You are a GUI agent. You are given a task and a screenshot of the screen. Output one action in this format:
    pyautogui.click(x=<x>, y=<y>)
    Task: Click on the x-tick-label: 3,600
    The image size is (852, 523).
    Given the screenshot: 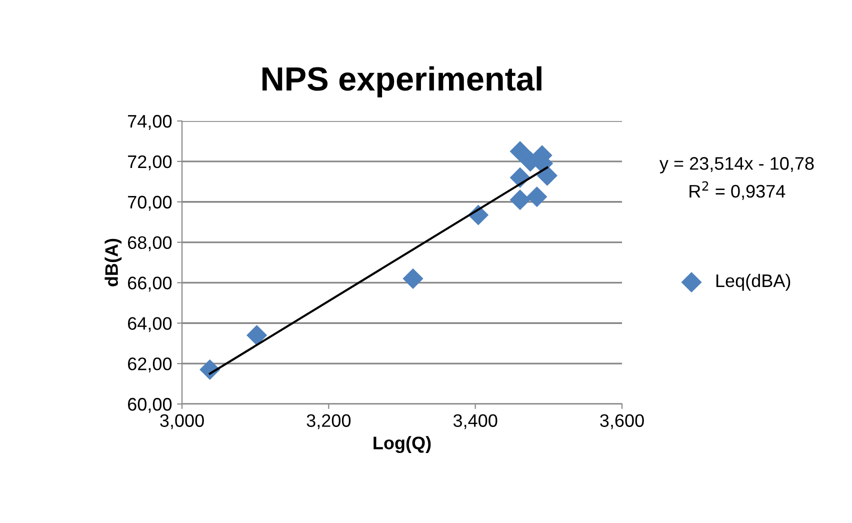 What is the action you would take?
    pyautogui.click(x=622, y=422)
    